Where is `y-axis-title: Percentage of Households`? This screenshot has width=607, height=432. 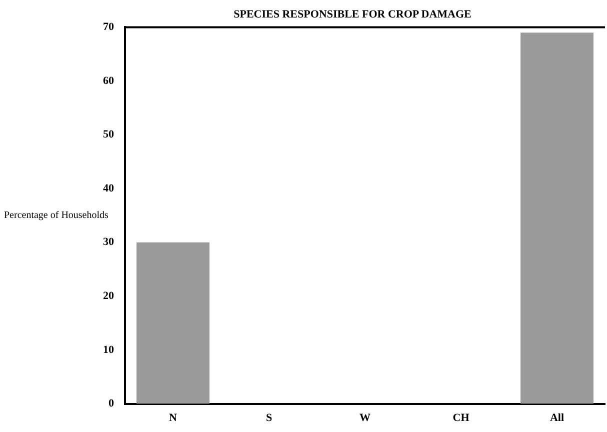
y-axis-title: Percentage of Households is located at coordinates (56, 216).